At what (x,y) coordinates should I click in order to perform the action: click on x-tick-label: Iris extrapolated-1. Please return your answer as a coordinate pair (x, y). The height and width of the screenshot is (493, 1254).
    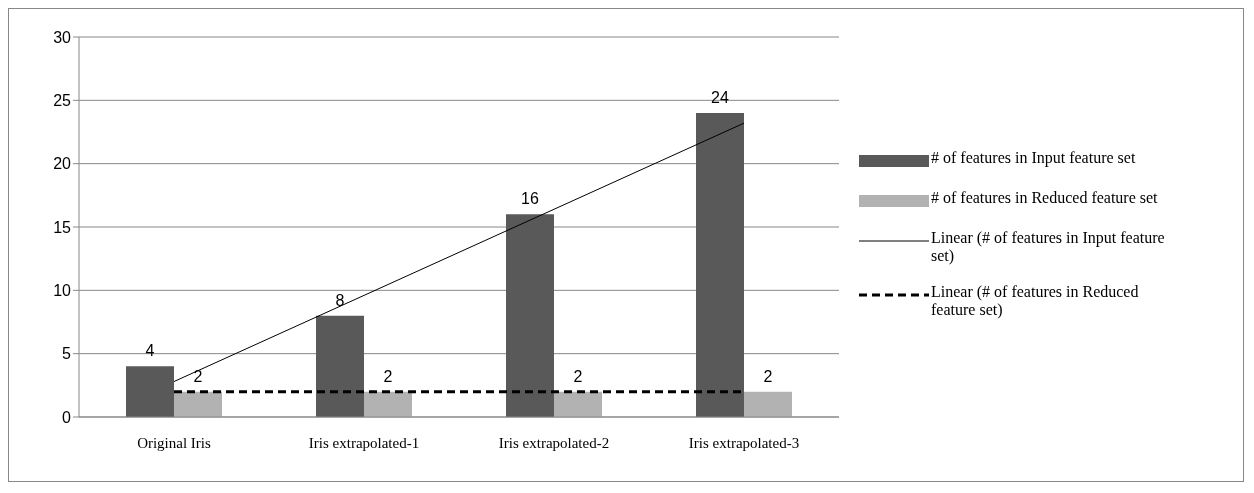
    Looking at the image, I should click on (364, 442).